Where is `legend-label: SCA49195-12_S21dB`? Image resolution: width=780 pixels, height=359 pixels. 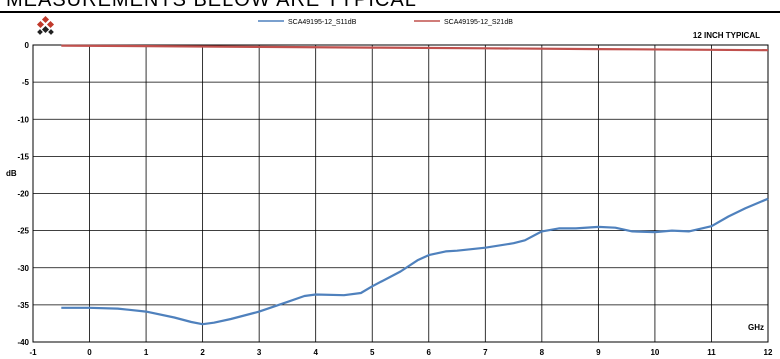
legend-label: SCA49195-12_S21dB is located at coordinates (478, 22).